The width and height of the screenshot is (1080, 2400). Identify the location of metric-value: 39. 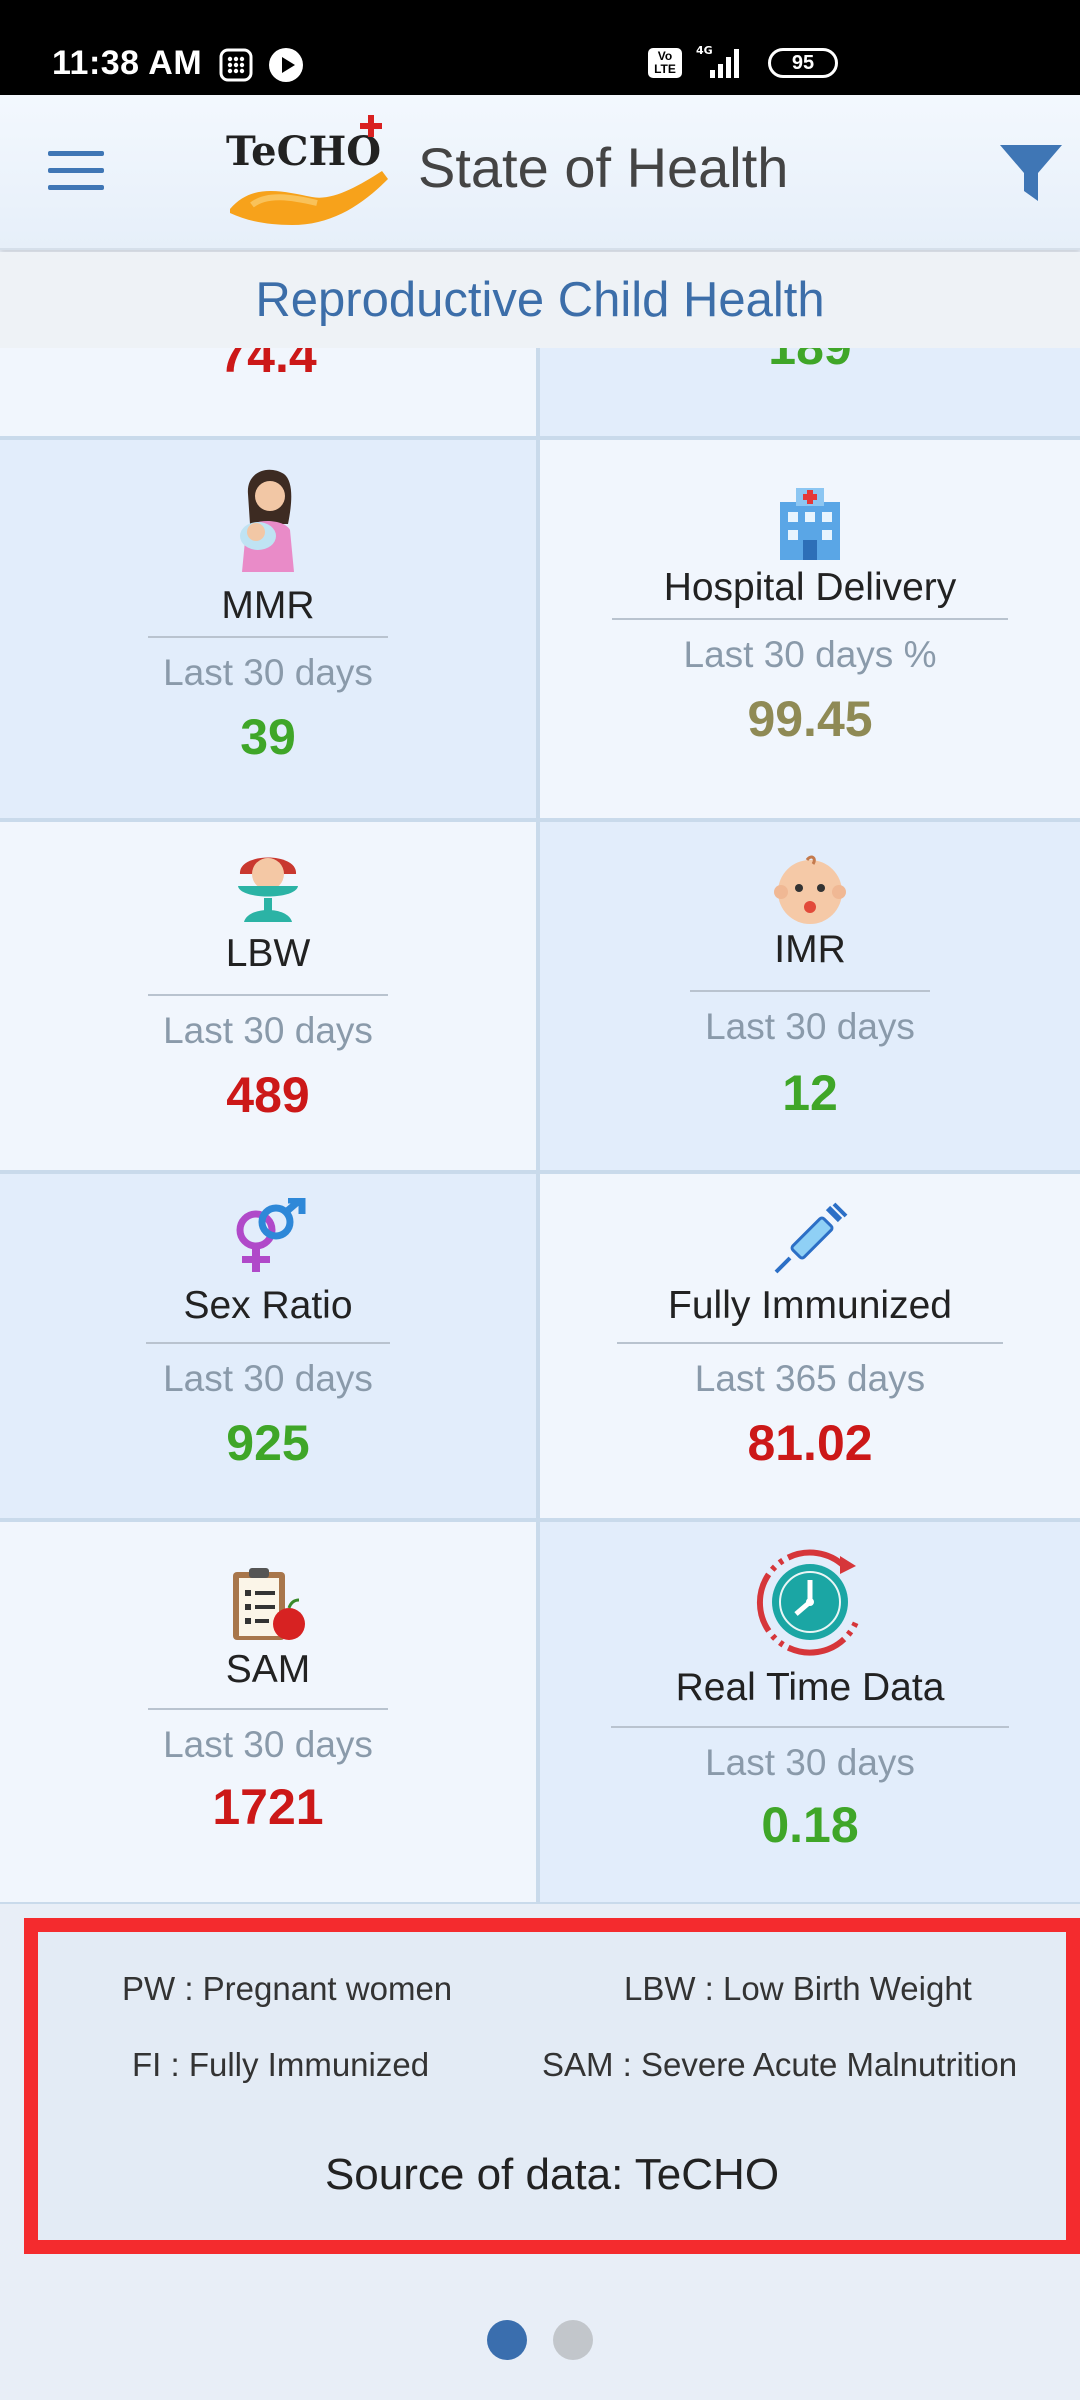
(268, 737).